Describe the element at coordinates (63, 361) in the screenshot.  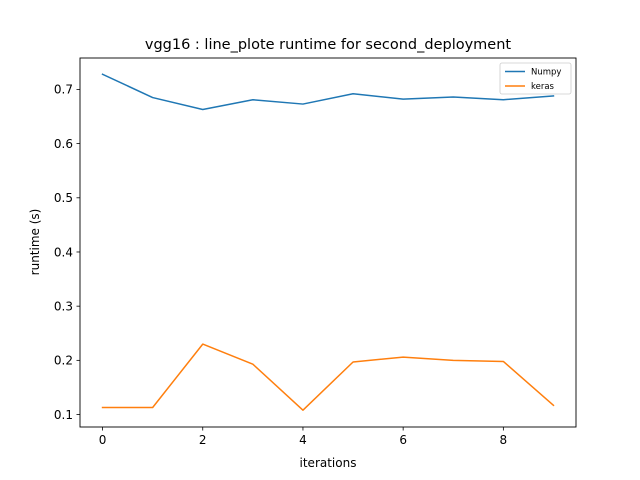
I see `y-tick-label: 0.2` at that location.